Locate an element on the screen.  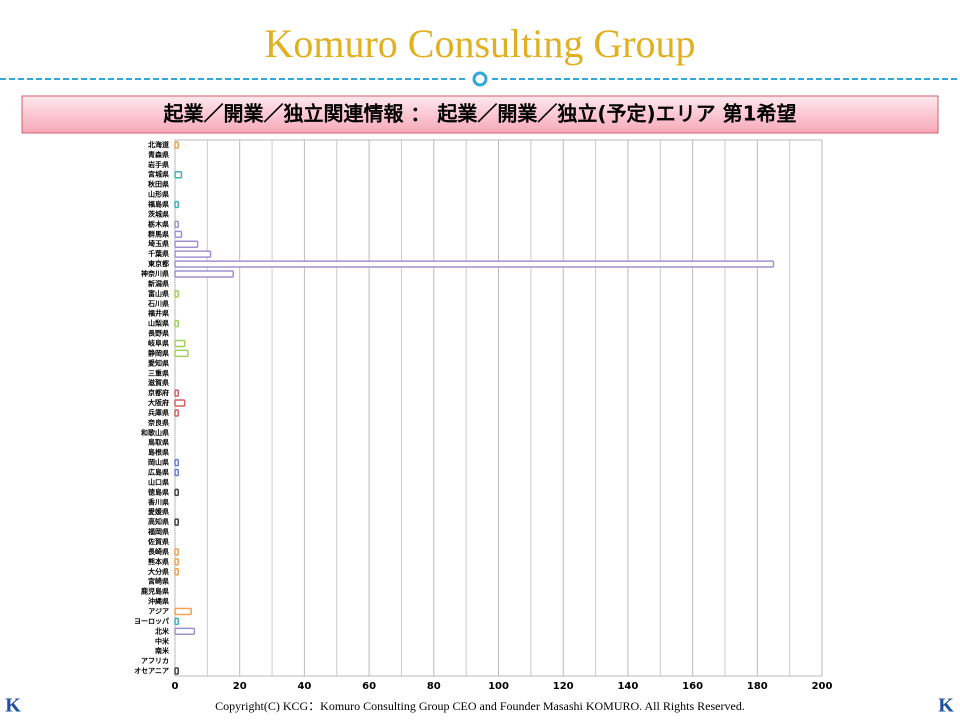
y-tick-label: 岡山県 is located at coordinates (158, 462).